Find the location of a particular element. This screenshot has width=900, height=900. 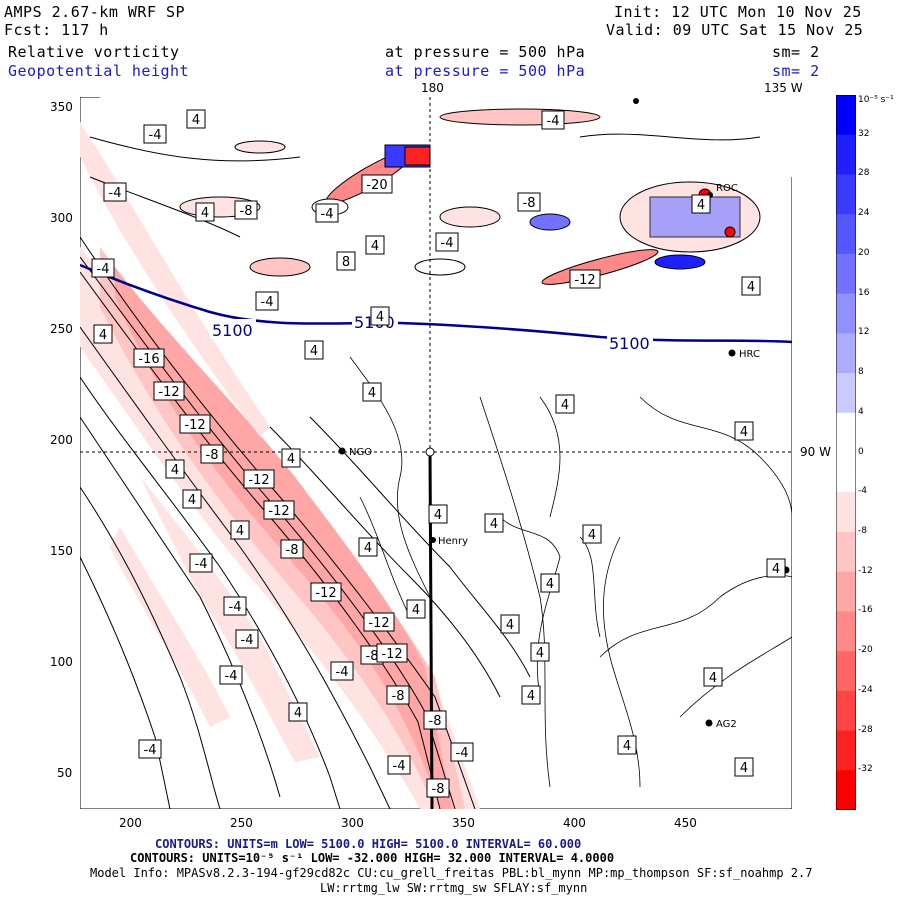

station-ag2-marker is located at coordinates (709, 723).